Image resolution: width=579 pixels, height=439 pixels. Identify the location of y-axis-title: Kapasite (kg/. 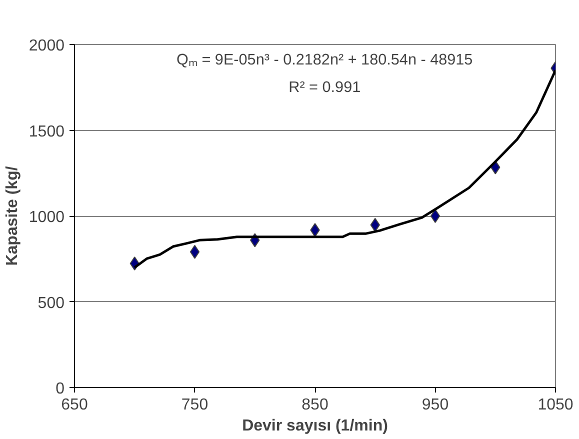
(12, 216).